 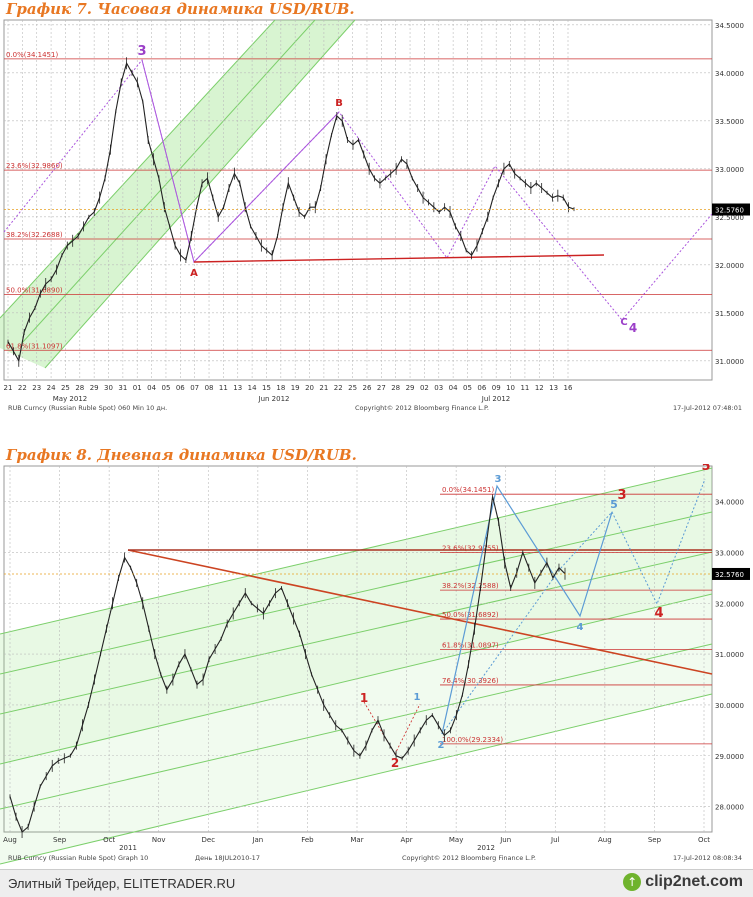 I want to click on chart1-x-tick-label: 21, so click(x=8, y=388).